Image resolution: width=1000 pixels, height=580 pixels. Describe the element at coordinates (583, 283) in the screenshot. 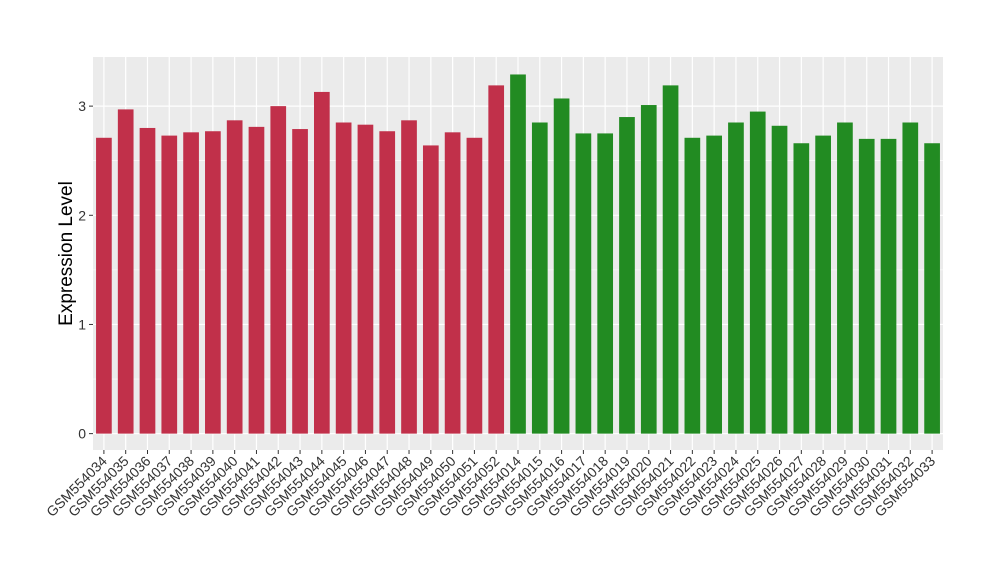

I see `bar-GSM554017` at that location.